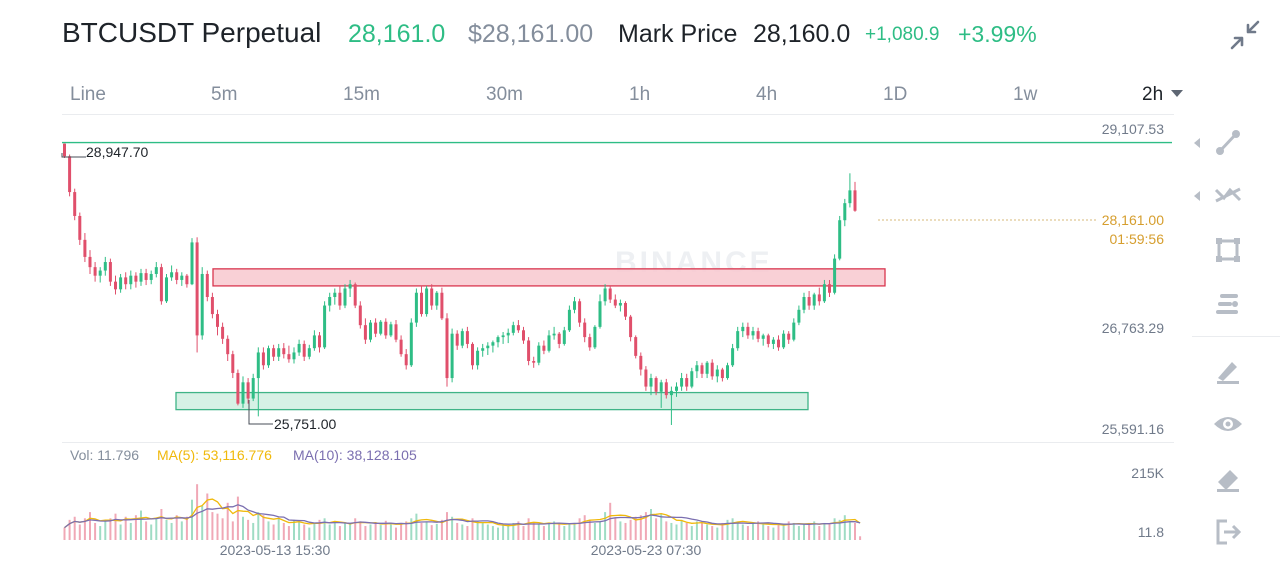 This screenshot has width=1280, height=576. What do you see at coordinates (1245, 35) in the screenshot?
I see `collapse-icon` at bounding box center [1245, 35].